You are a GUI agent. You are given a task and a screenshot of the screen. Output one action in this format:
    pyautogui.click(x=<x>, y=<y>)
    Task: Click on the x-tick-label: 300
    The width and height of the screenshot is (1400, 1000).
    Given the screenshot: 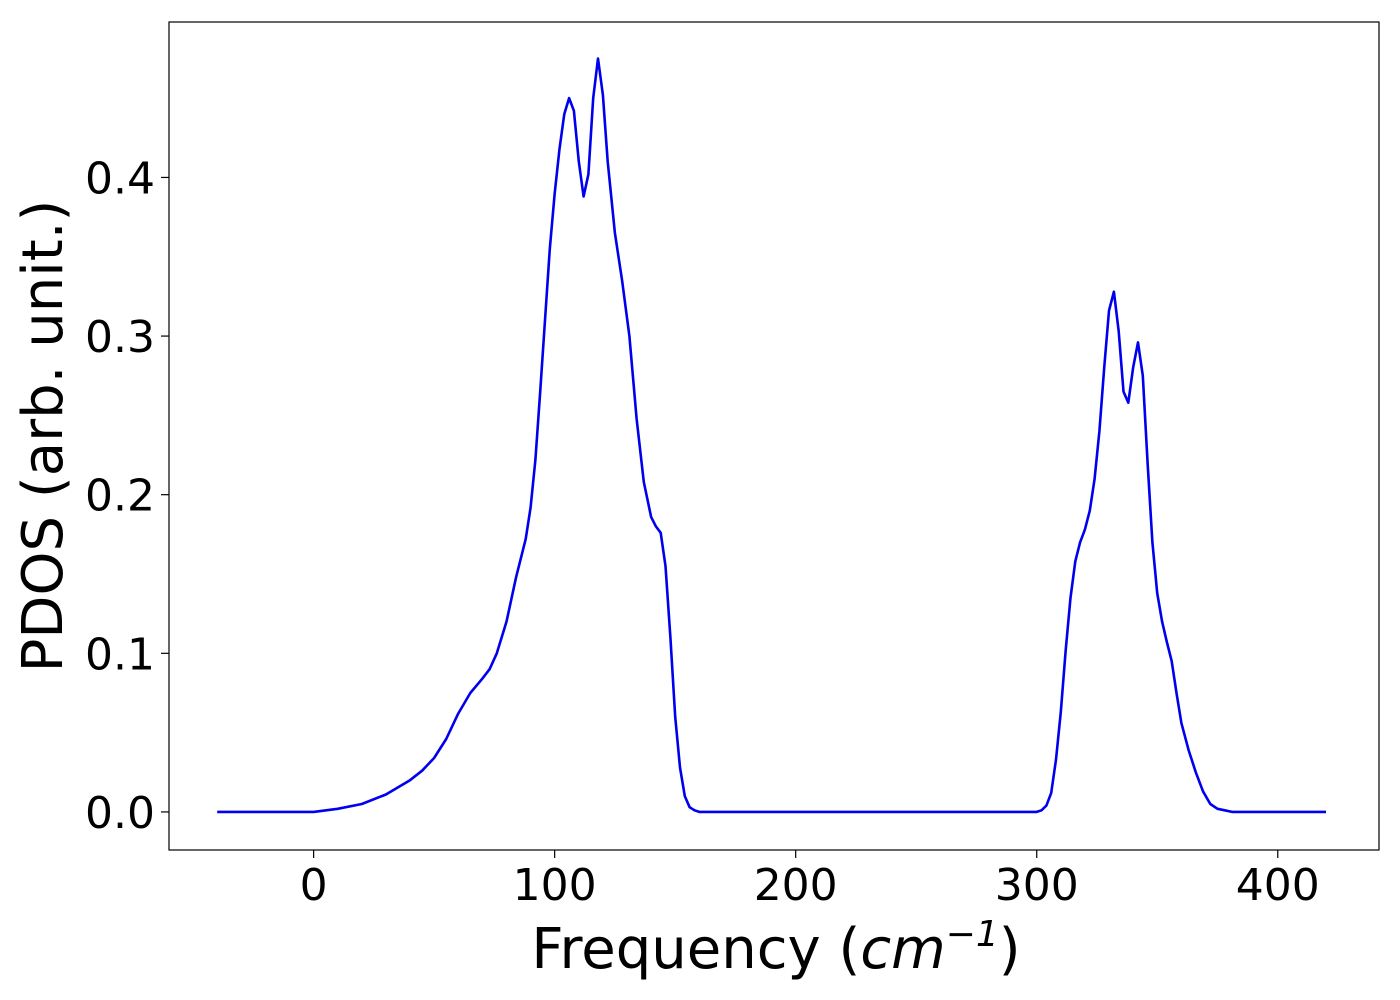 What is the action you would take?
    pyautogui.click(x=1037, y=885)
    